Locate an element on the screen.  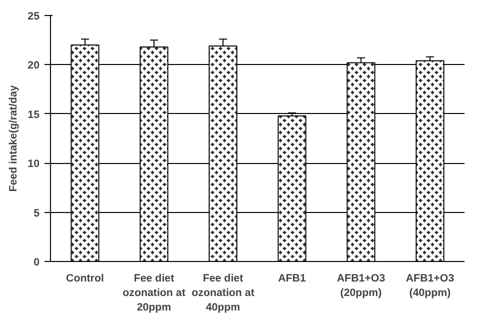
y-tick-label: 0 is located at coordinates (37, 262).